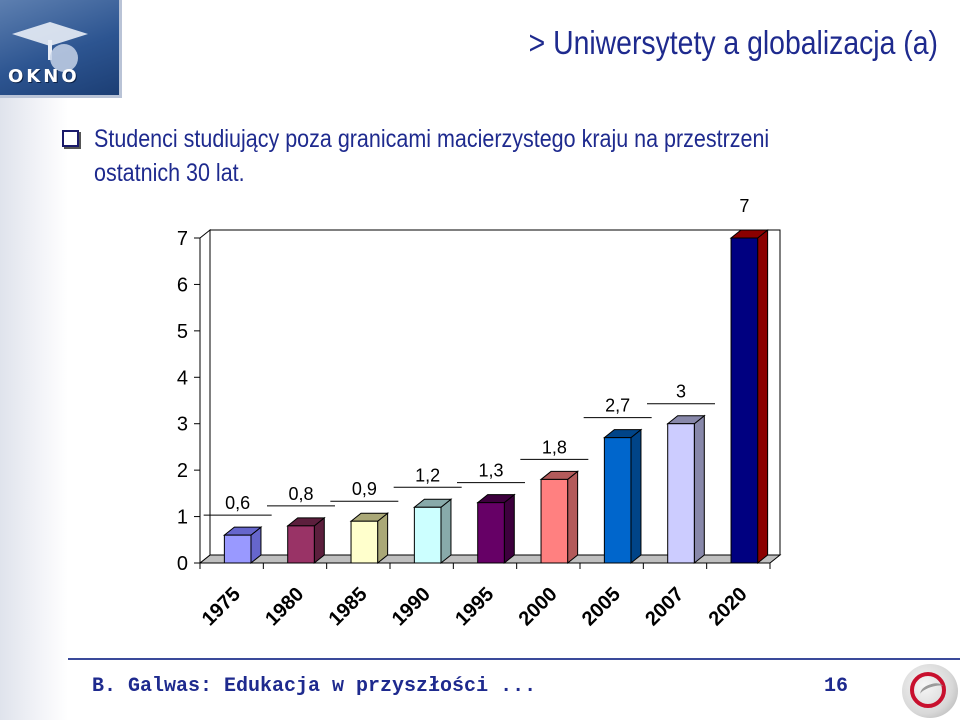  I want to click on category-label: 1995, so click(474, 606).